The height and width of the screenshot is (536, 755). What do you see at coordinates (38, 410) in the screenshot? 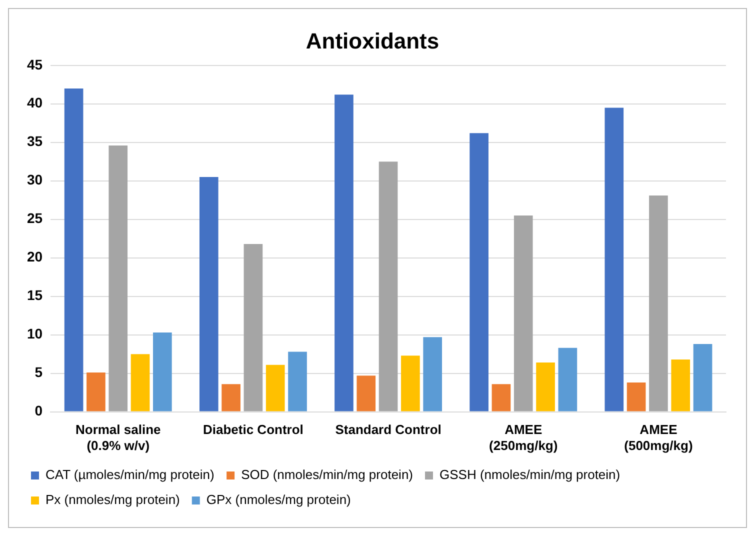
I see `y-tick-label: 0` at bounding box center [38, 410].